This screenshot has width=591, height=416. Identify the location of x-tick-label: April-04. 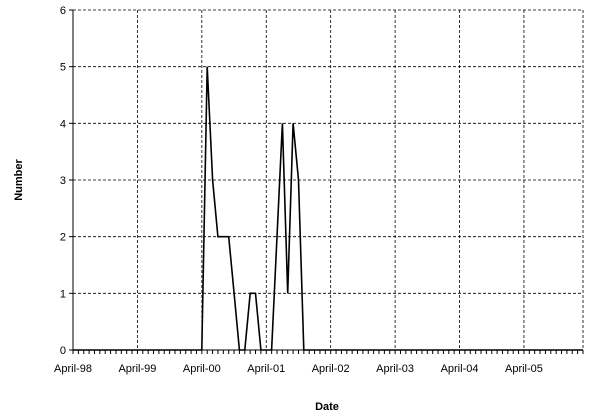
(460, 369).